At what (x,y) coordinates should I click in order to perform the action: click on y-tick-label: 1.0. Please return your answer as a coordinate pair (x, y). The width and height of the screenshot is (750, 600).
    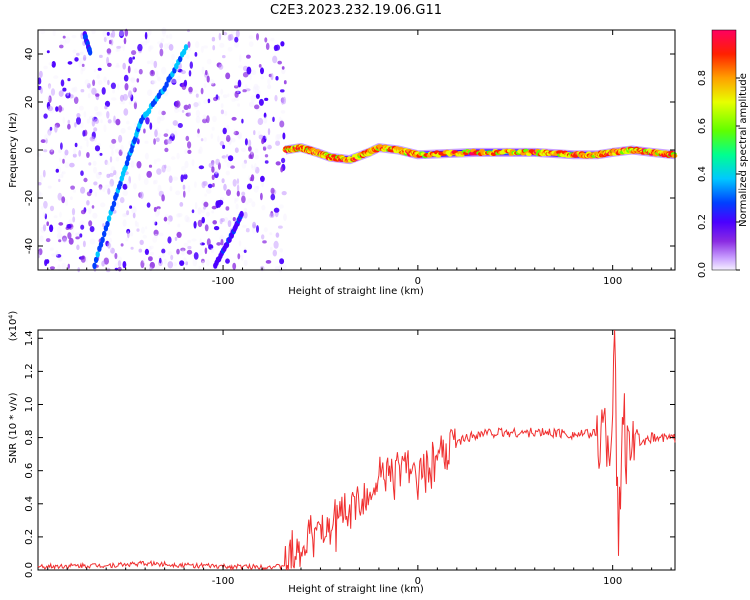
    Looking at the image, I should click on (29, 405).